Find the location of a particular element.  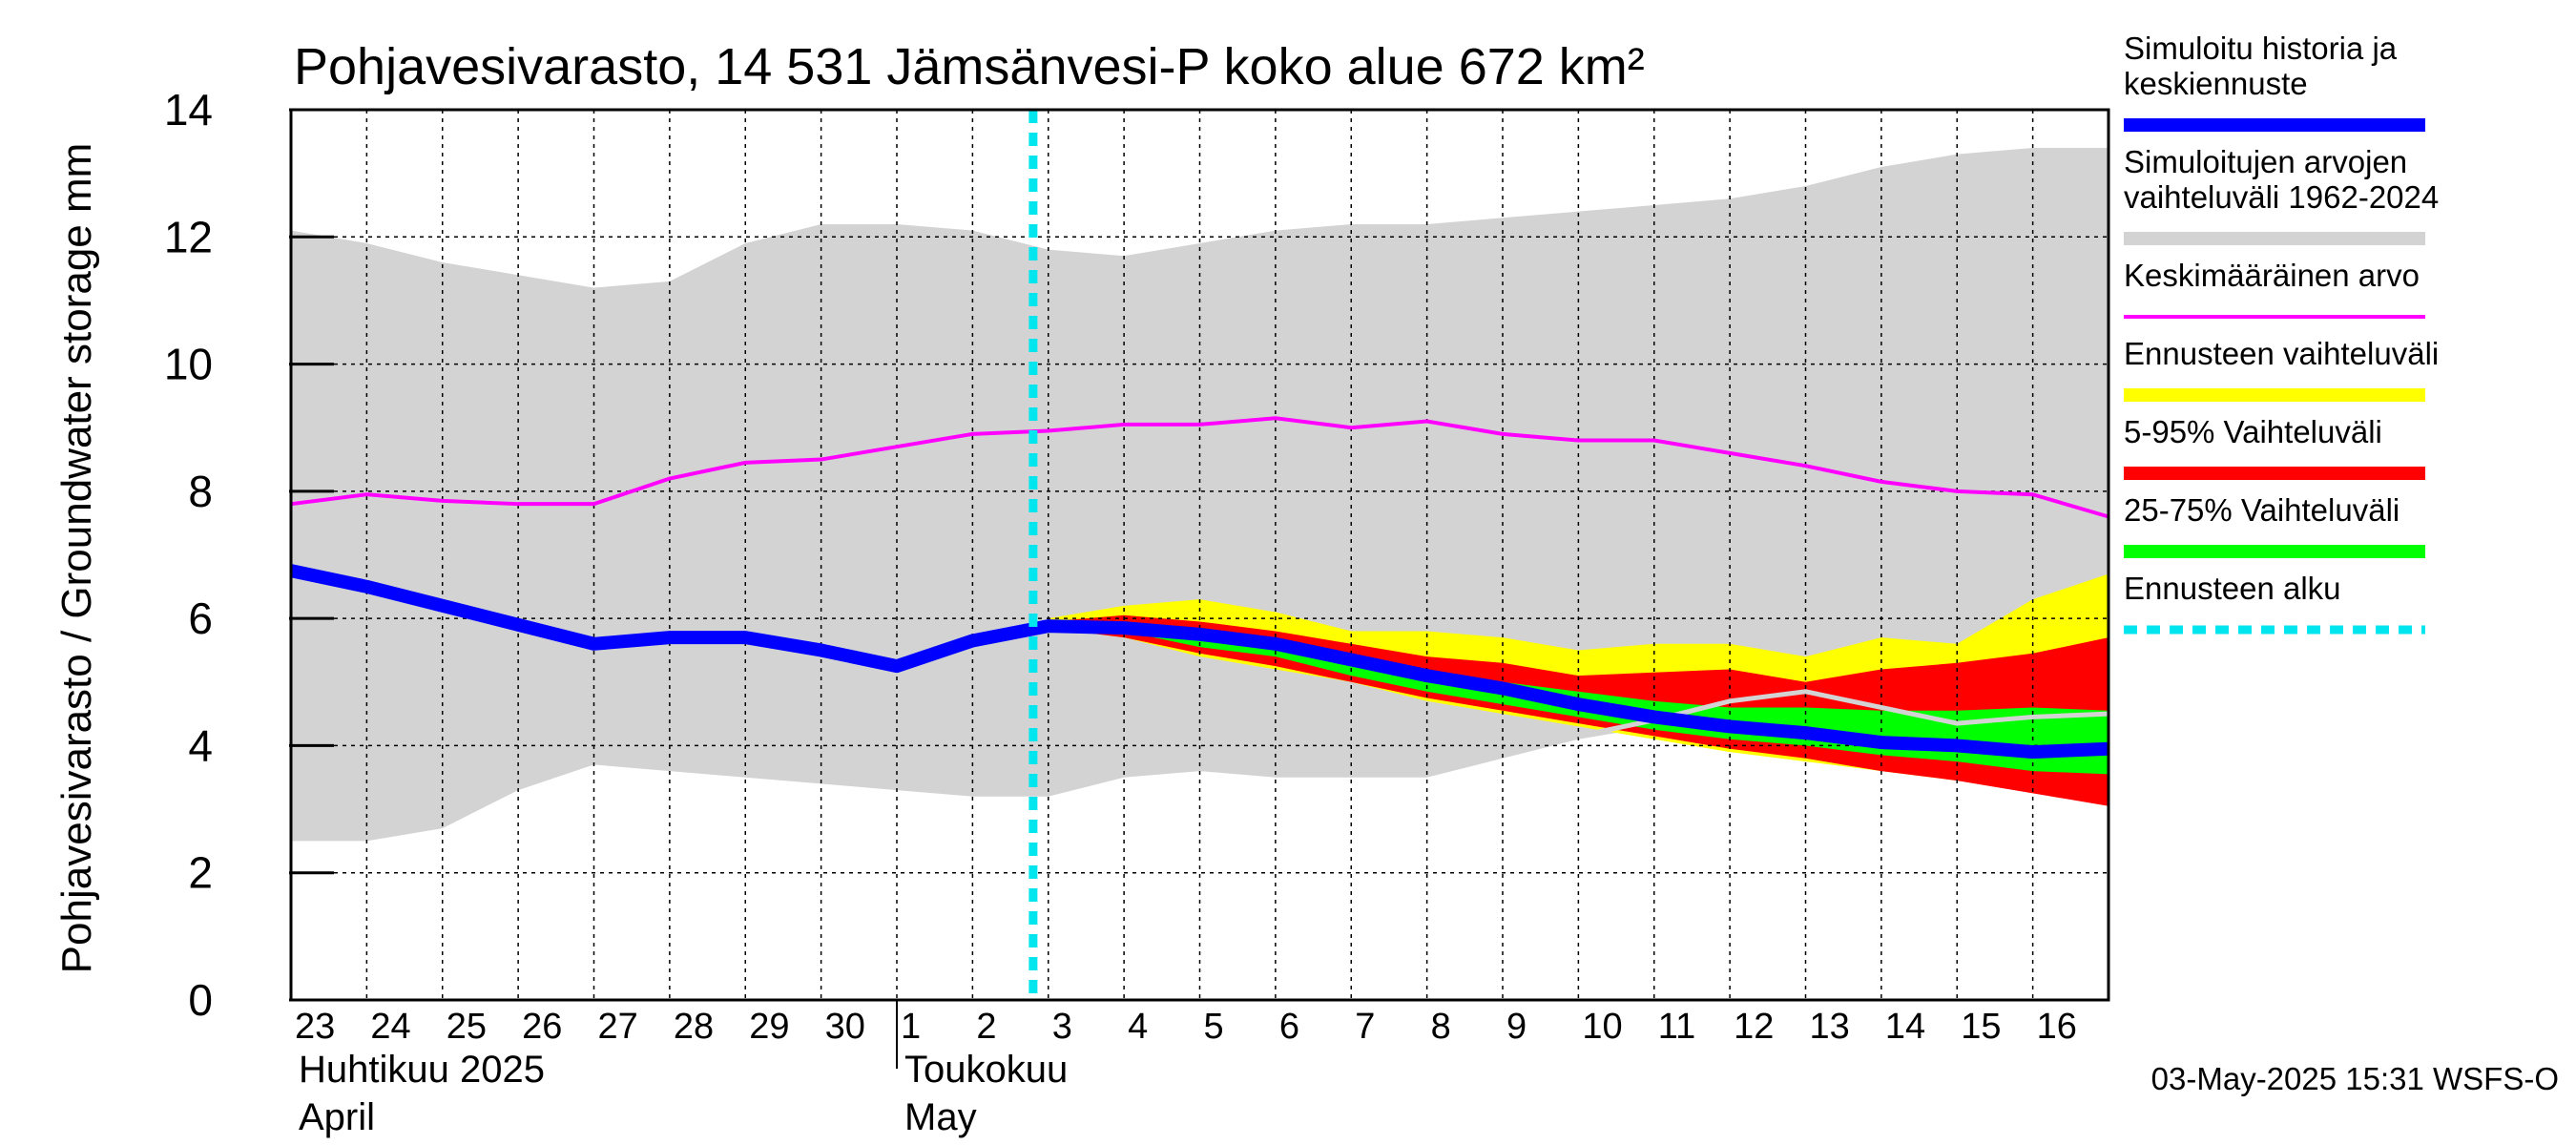

x-day-label: 5 is located at coordinates (1214, 1027).